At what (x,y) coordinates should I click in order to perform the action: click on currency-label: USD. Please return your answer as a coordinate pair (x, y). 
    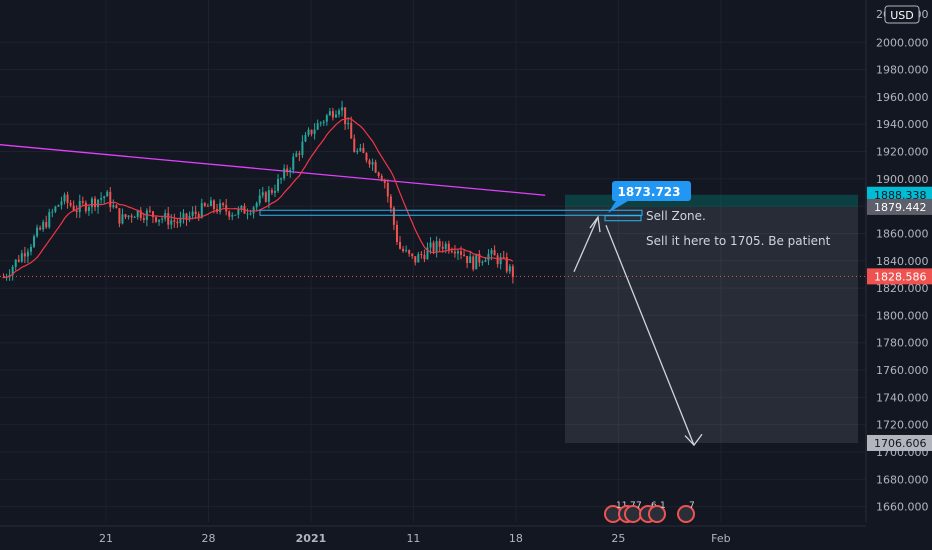
    Looking at the image, I should click on (902, 15).